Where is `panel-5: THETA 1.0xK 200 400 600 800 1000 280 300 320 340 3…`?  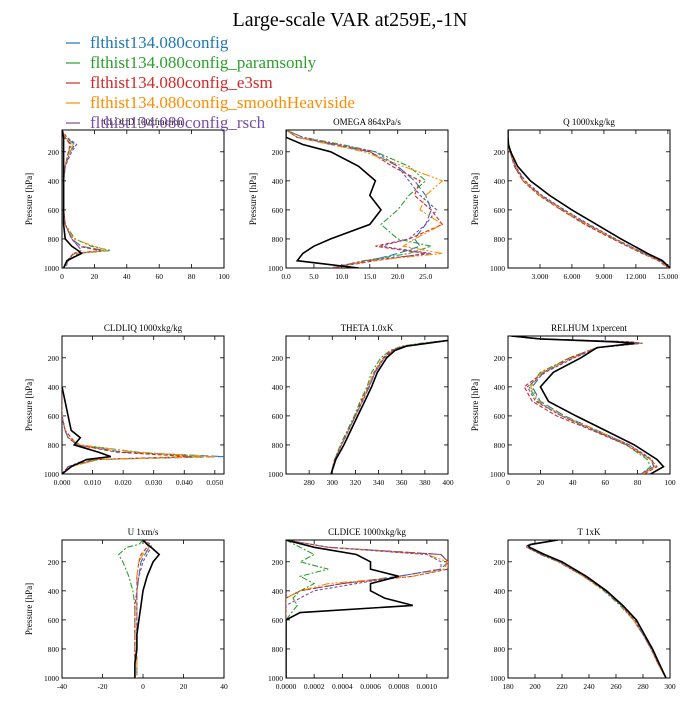 panel-5: THETA 1.0xK 200 400 600 800 1000 280 300 320 340 3… is located at coordinates (361, 405).